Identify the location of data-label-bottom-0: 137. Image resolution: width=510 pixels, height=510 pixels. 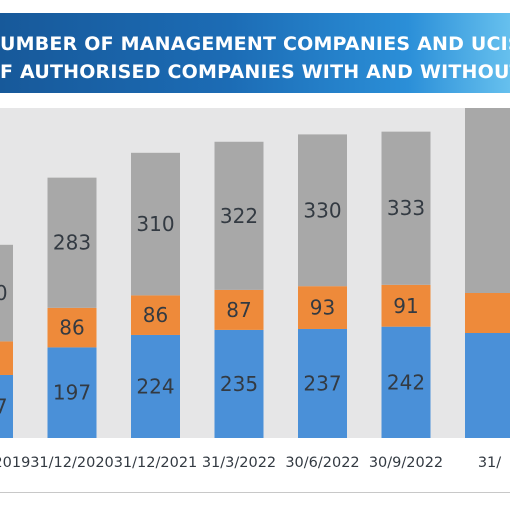
(4, 406).